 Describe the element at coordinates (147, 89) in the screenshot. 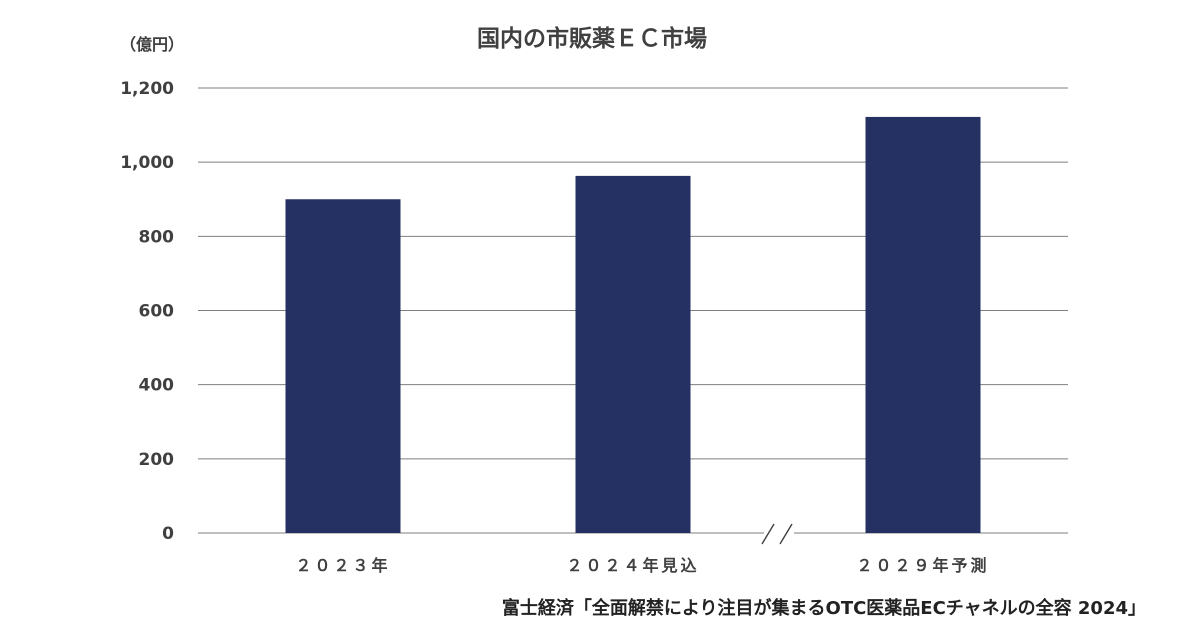

I see `y-tick-label: 1,200` at that location.